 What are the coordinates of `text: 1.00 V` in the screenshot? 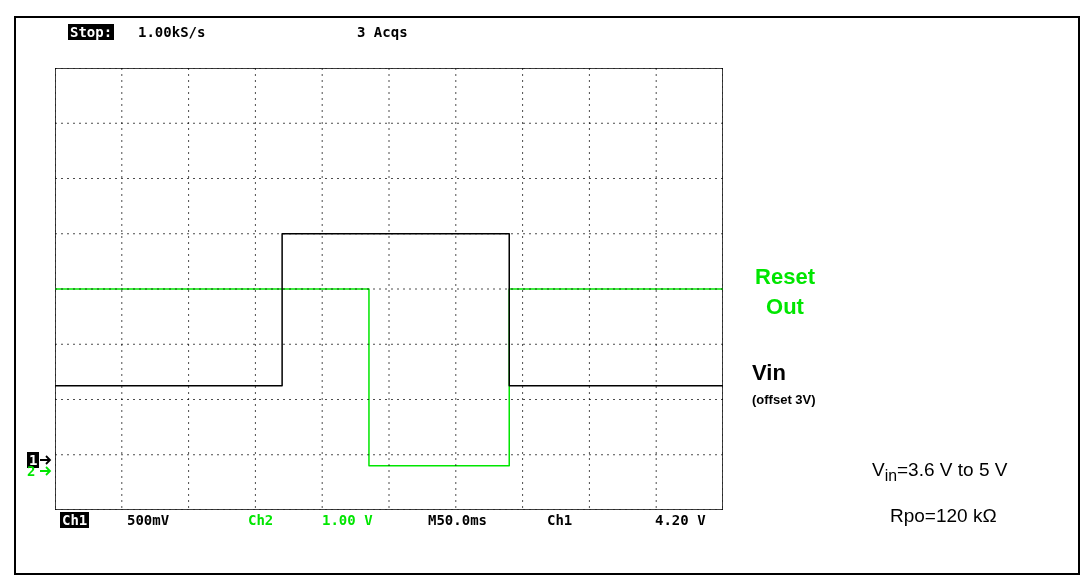 It's located at (347, 520).